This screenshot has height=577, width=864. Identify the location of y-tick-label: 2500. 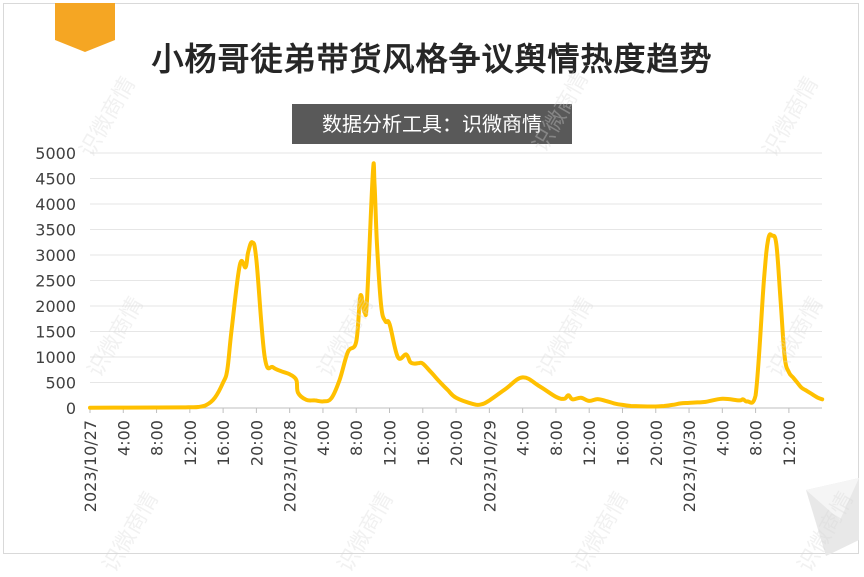
(55, 281).